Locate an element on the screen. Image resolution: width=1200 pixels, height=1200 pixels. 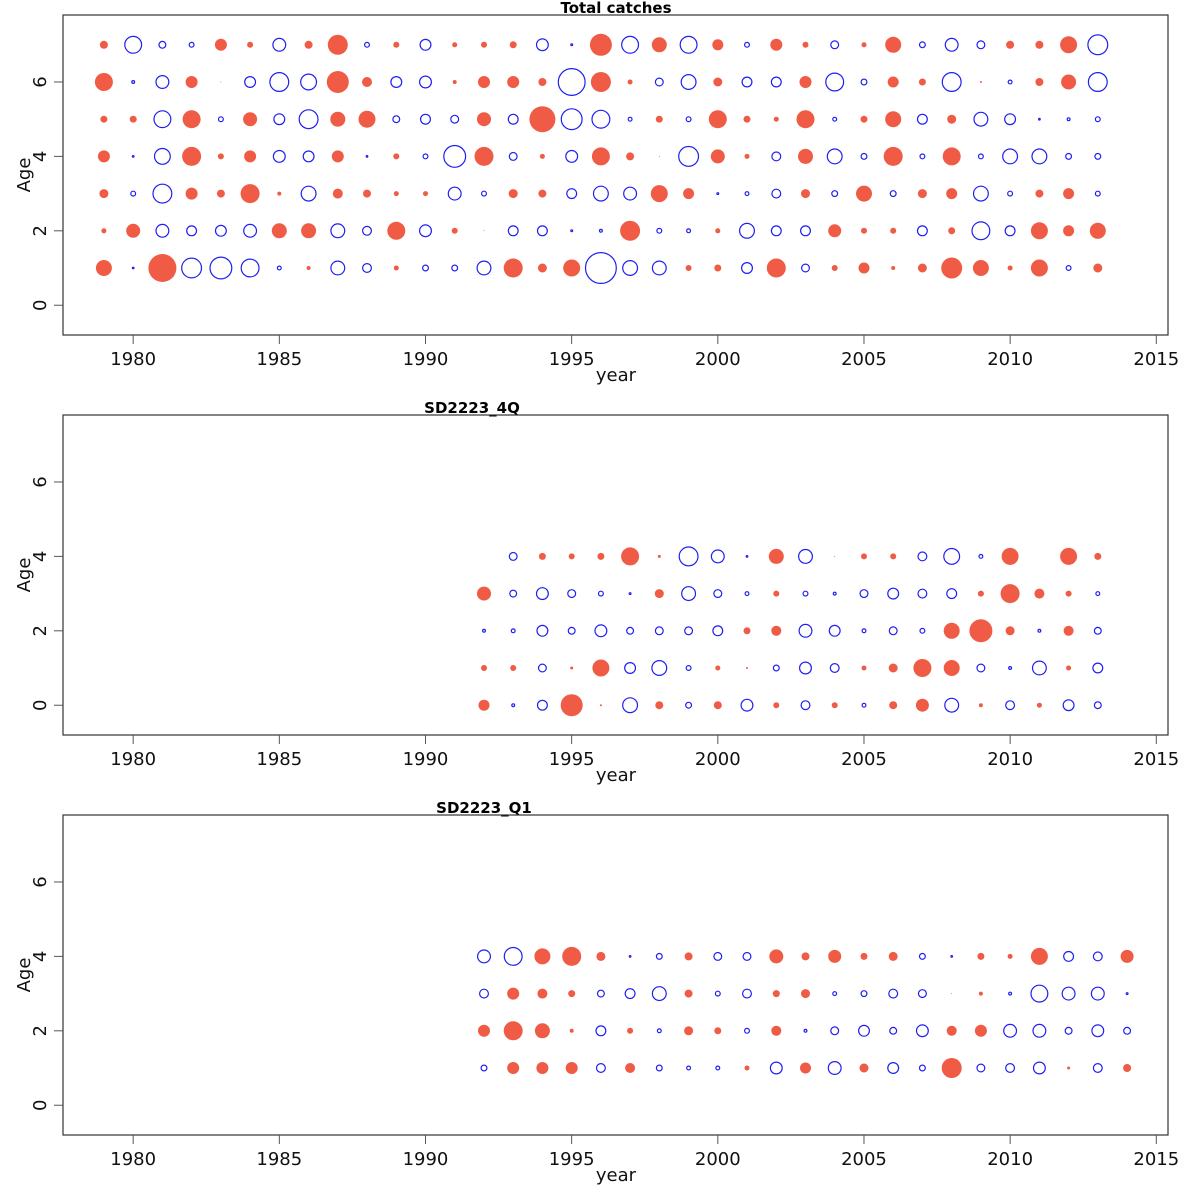
x-tick-label: 2010 is located at coordinates (1010, 359).